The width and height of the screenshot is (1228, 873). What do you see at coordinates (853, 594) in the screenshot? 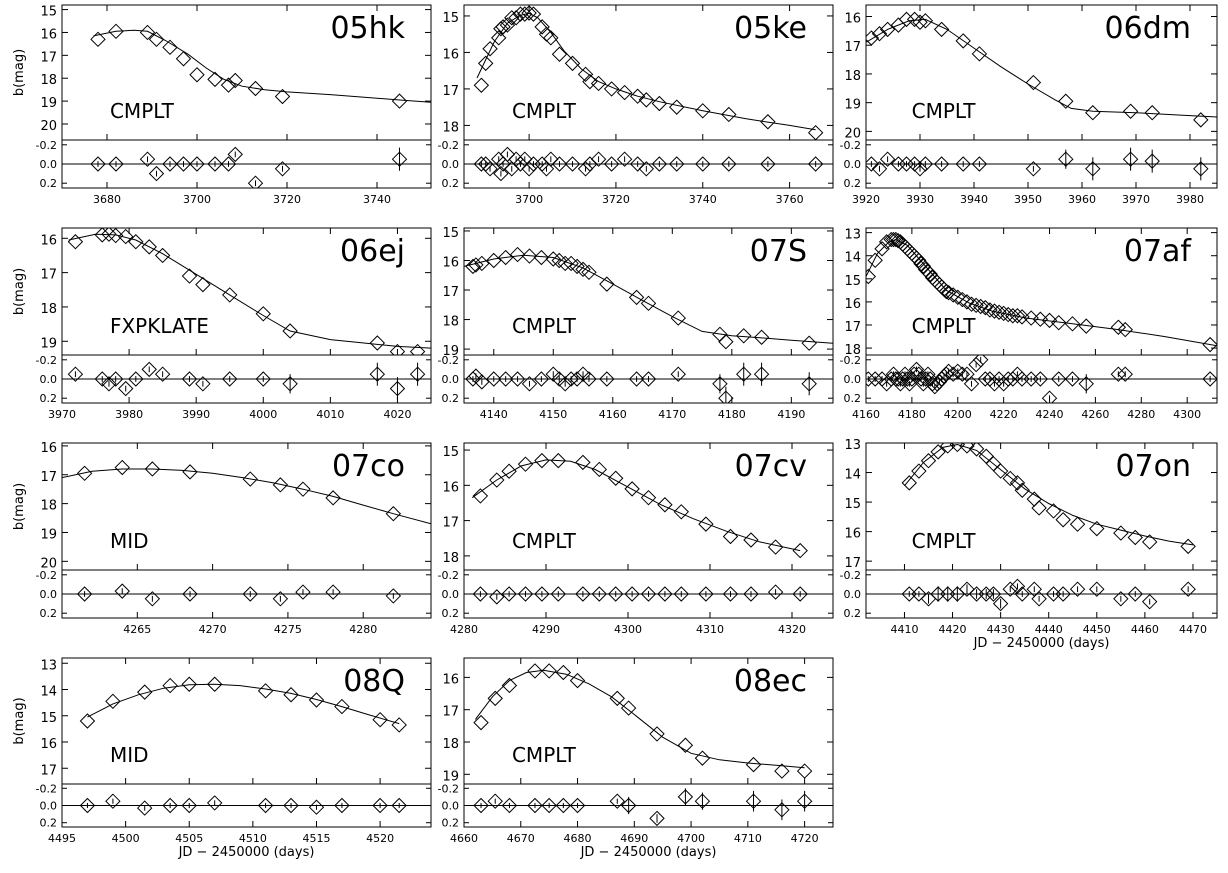
I see `resid-tick-label: 0.0` at bounding box center [853, 594].